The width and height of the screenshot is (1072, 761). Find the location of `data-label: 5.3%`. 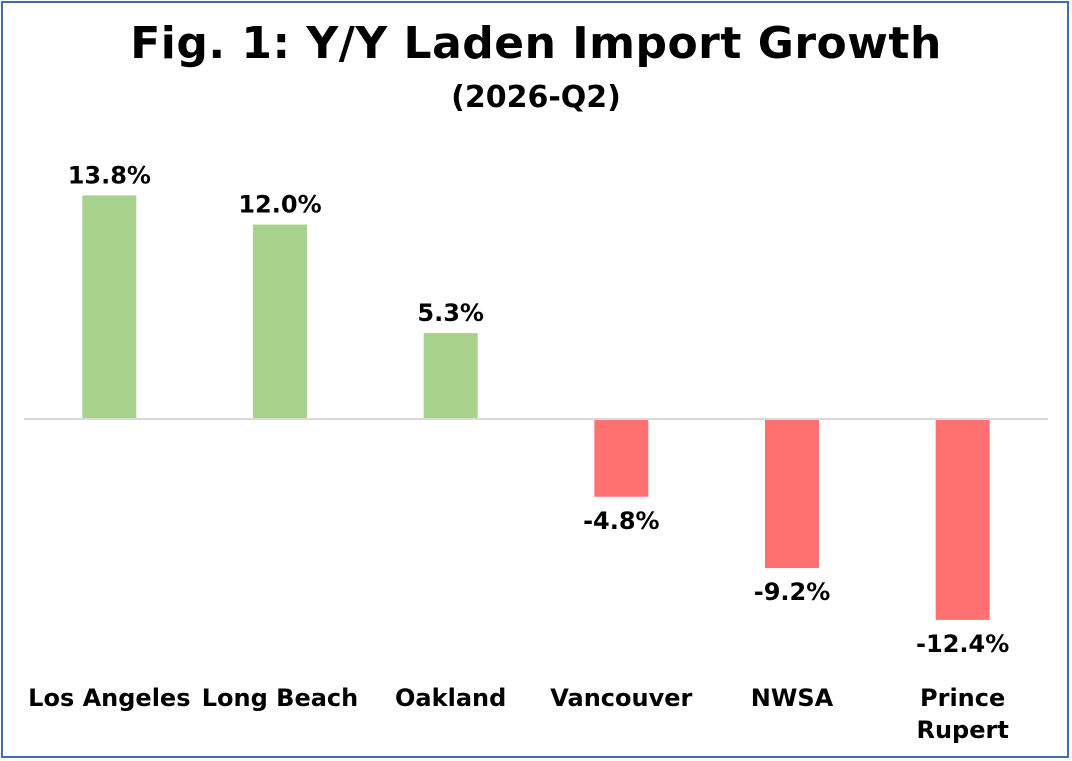

data-label: 5.3% is located at coordinates (450, 313).